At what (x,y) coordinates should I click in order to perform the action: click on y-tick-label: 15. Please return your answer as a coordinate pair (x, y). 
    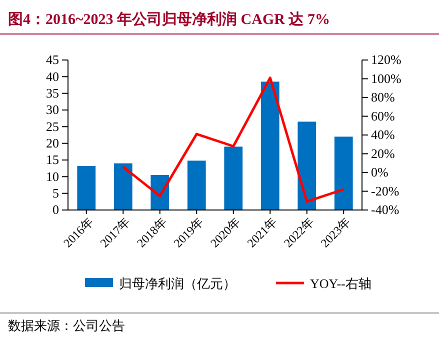
    Looking at the image, I should click on (52, 160).